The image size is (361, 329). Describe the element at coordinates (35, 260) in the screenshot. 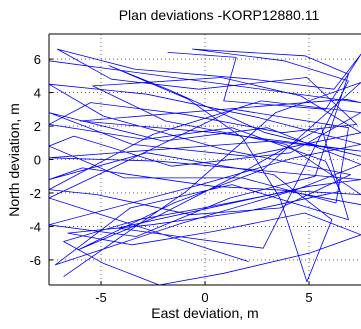

I see `y-tick-label: -6` at that location.